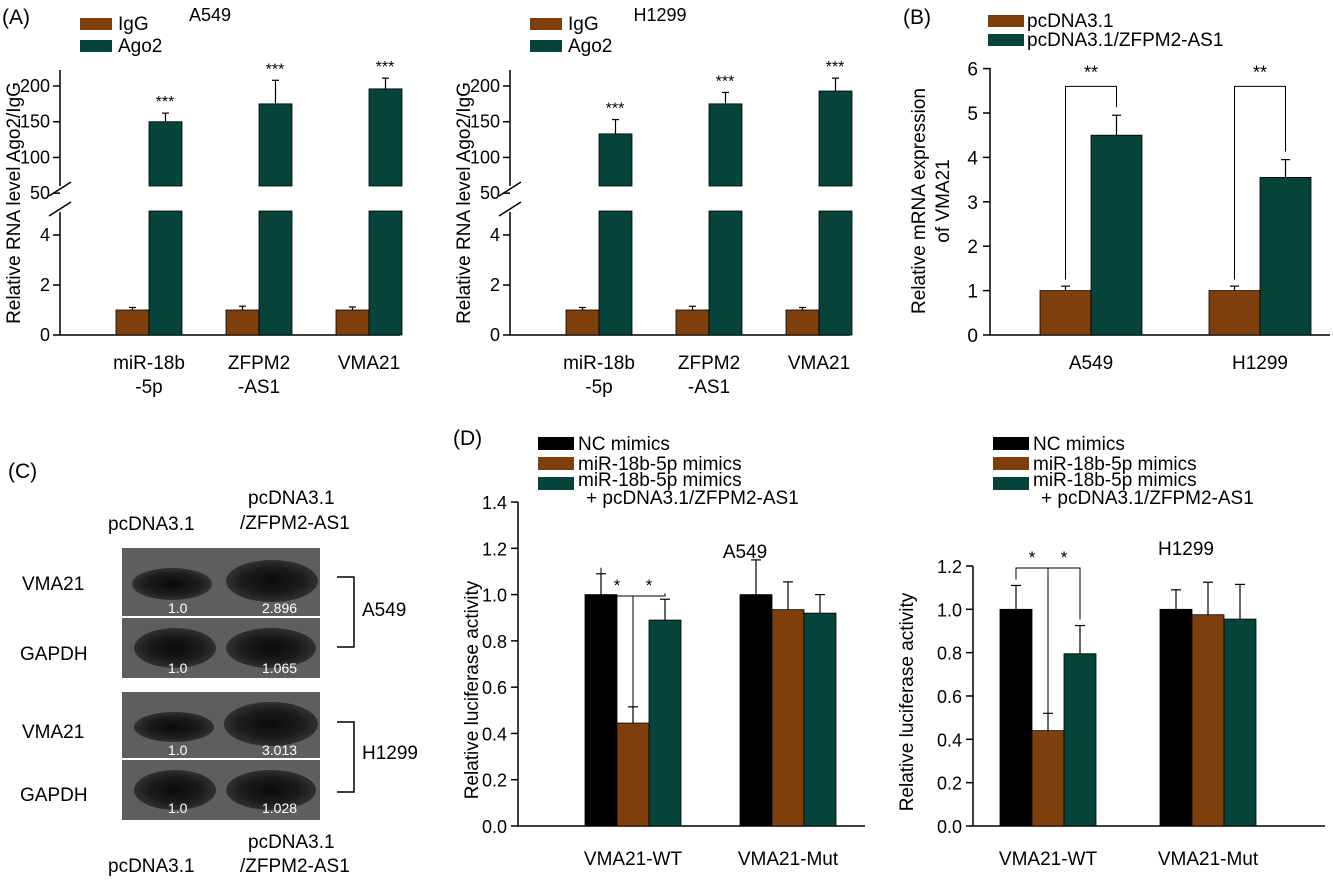  Describe the element at coordinates (151, 866) in the screenshot. I see `wb-col1-bottom-label: pcDNA3.1` at that location.